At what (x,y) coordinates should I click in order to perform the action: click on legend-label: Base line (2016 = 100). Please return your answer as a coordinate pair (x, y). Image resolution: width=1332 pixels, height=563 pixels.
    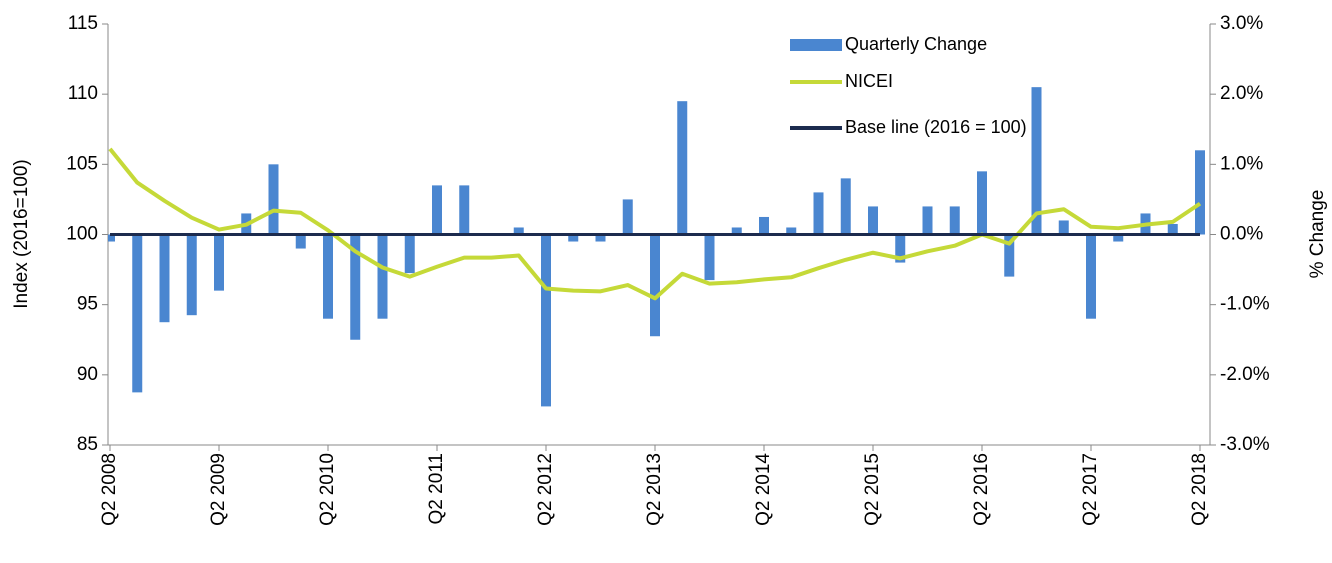
    Looking at the image, I should click on (936, 127).